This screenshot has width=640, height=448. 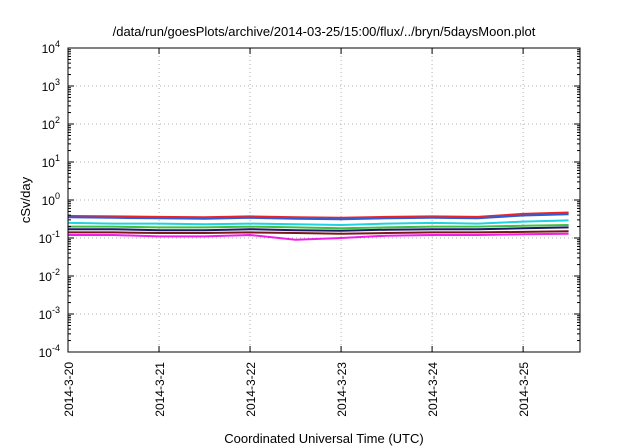 What do you see at coordinates (524, 389) in the screenshot?
I see `x-tick-label: 2014-3-25` at bounding box center [524, 389].